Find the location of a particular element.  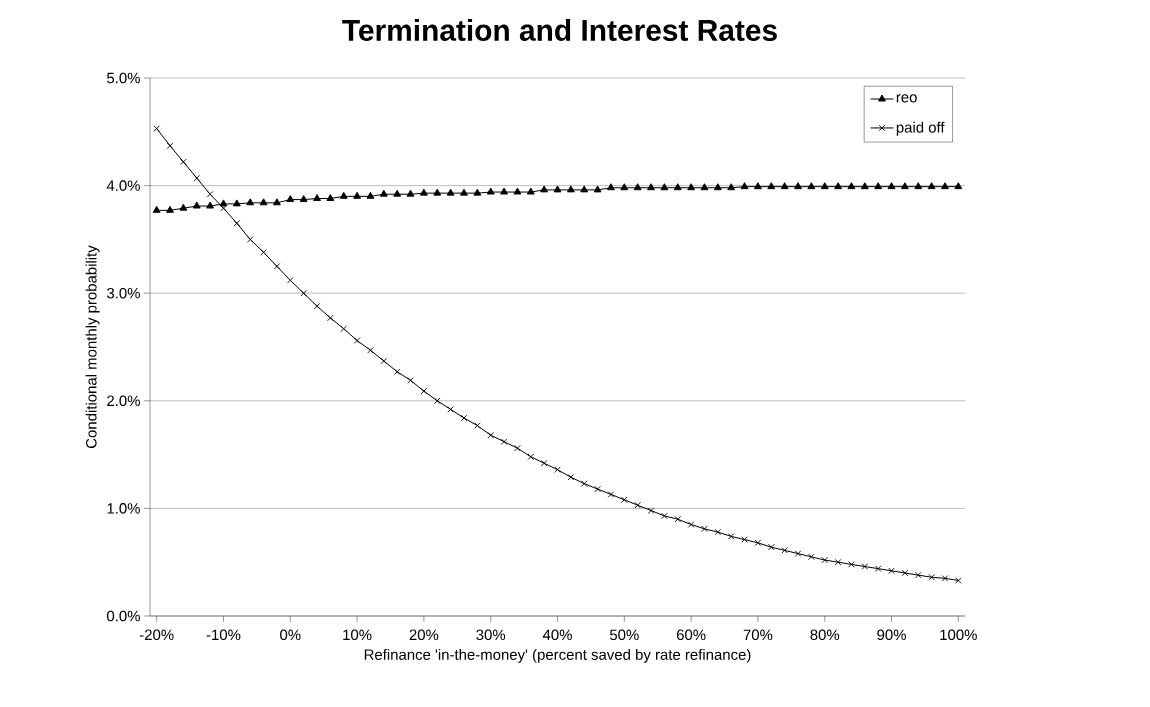

x-tick-label: 100% is located at coordinates (958, 635).